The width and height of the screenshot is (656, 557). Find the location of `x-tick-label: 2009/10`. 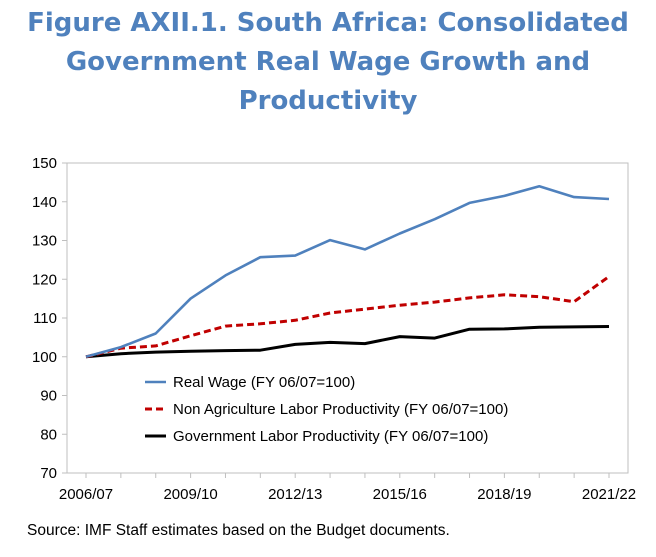

x-tick-label: 2009/10 is located at coordinates (190, 494).